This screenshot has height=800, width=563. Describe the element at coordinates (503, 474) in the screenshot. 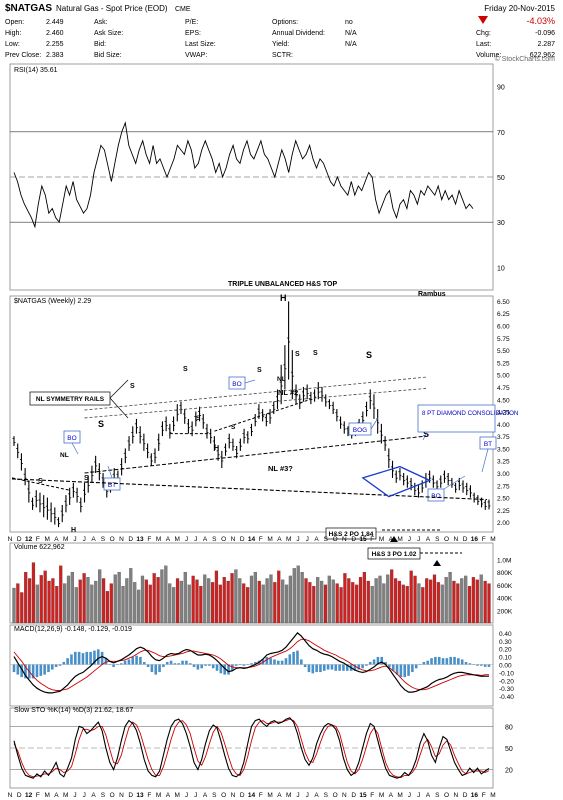

I see `price-tick: 3.00` at that location.